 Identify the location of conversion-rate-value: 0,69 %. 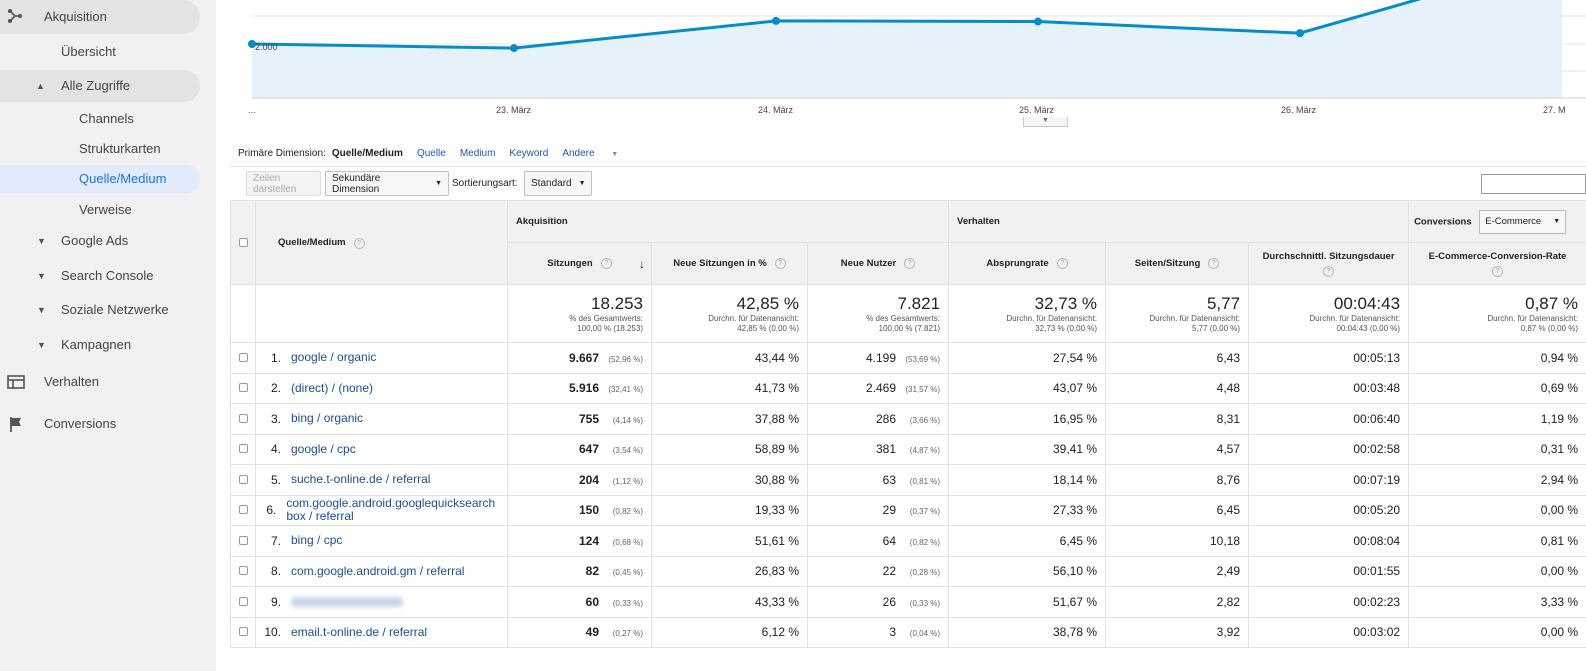
(1559, 388).